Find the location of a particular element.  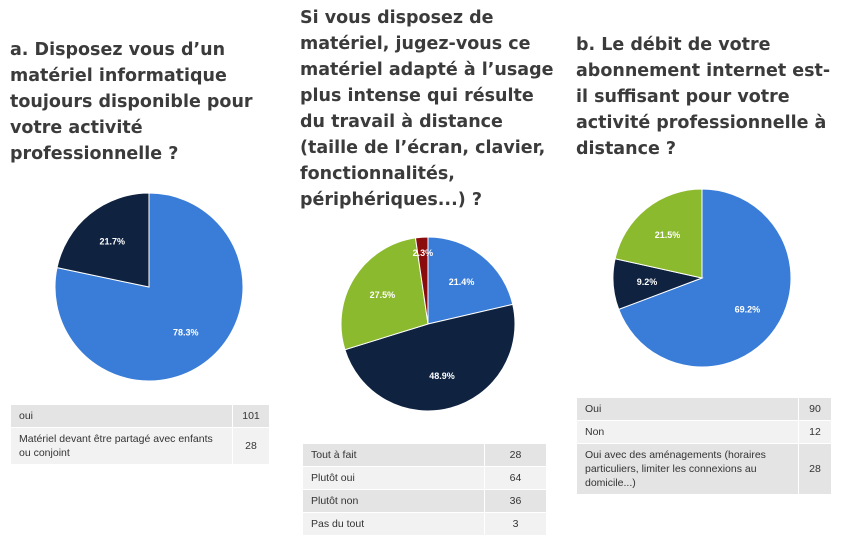

legend-count: 36 is located at coordinates (515, 501).